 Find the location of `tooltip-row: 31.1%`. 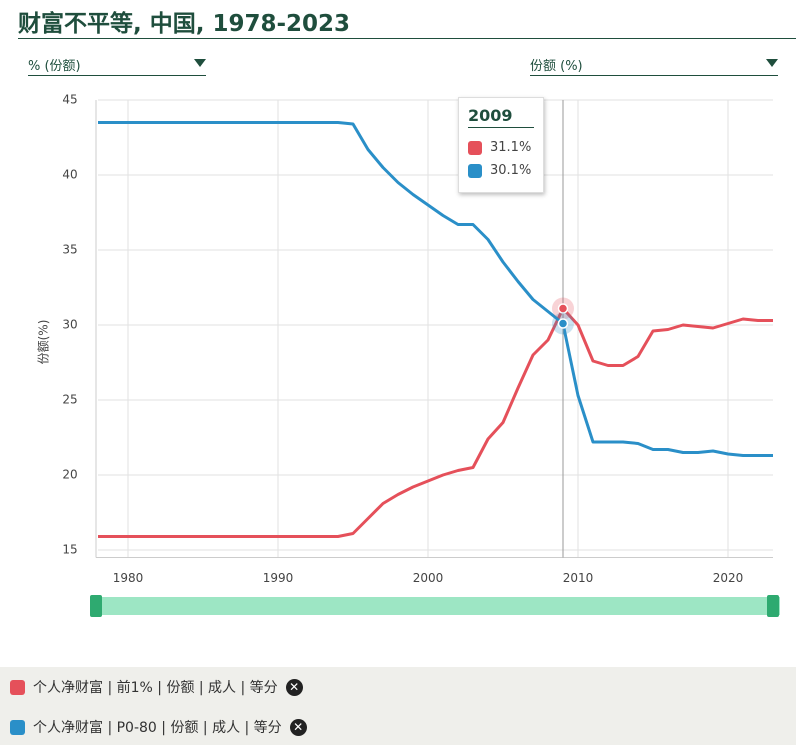

tooltip-row: 31.1% is located at coordinates (499, 147).